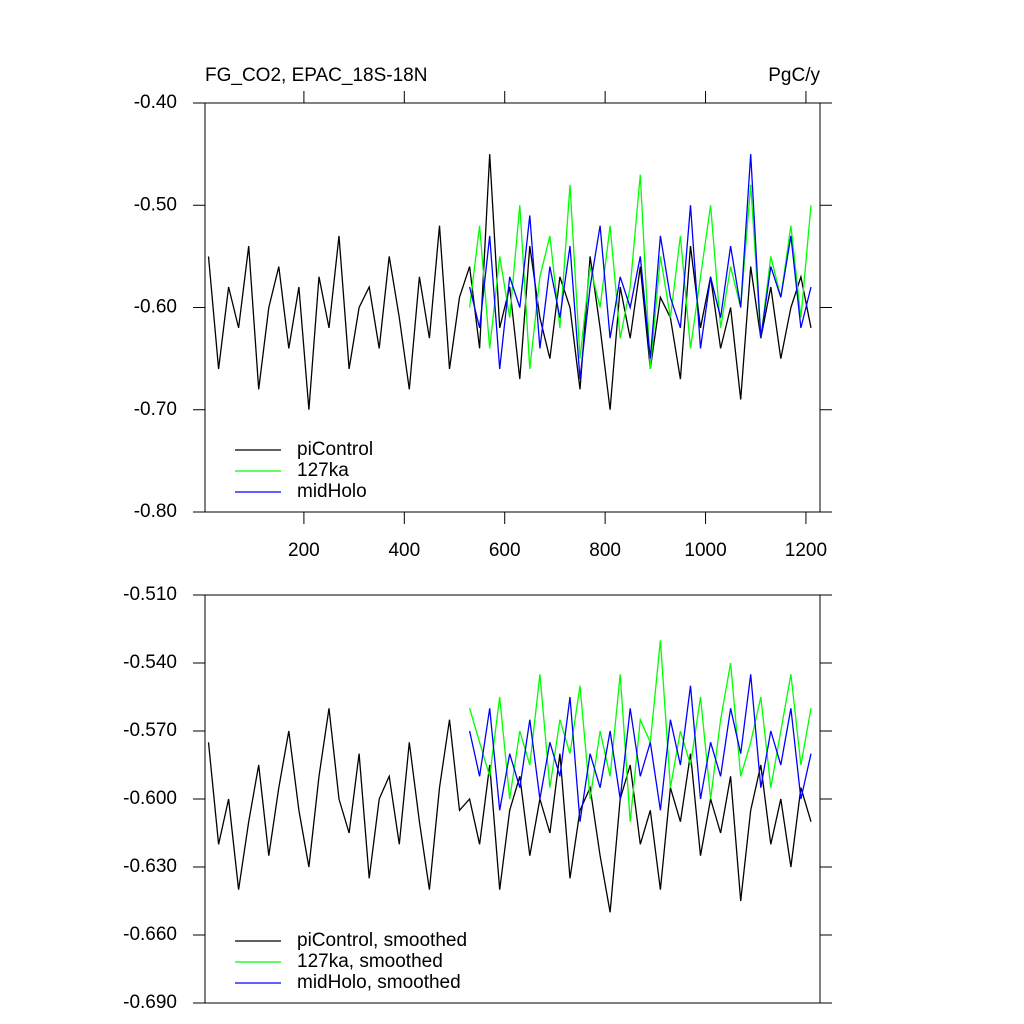 This screenshot has height=1024, width=1024. What do you see at coordinates (150, 730) in the screenshot?
I see `y-tick-label: -0.570` at bounding box center [150, 730].